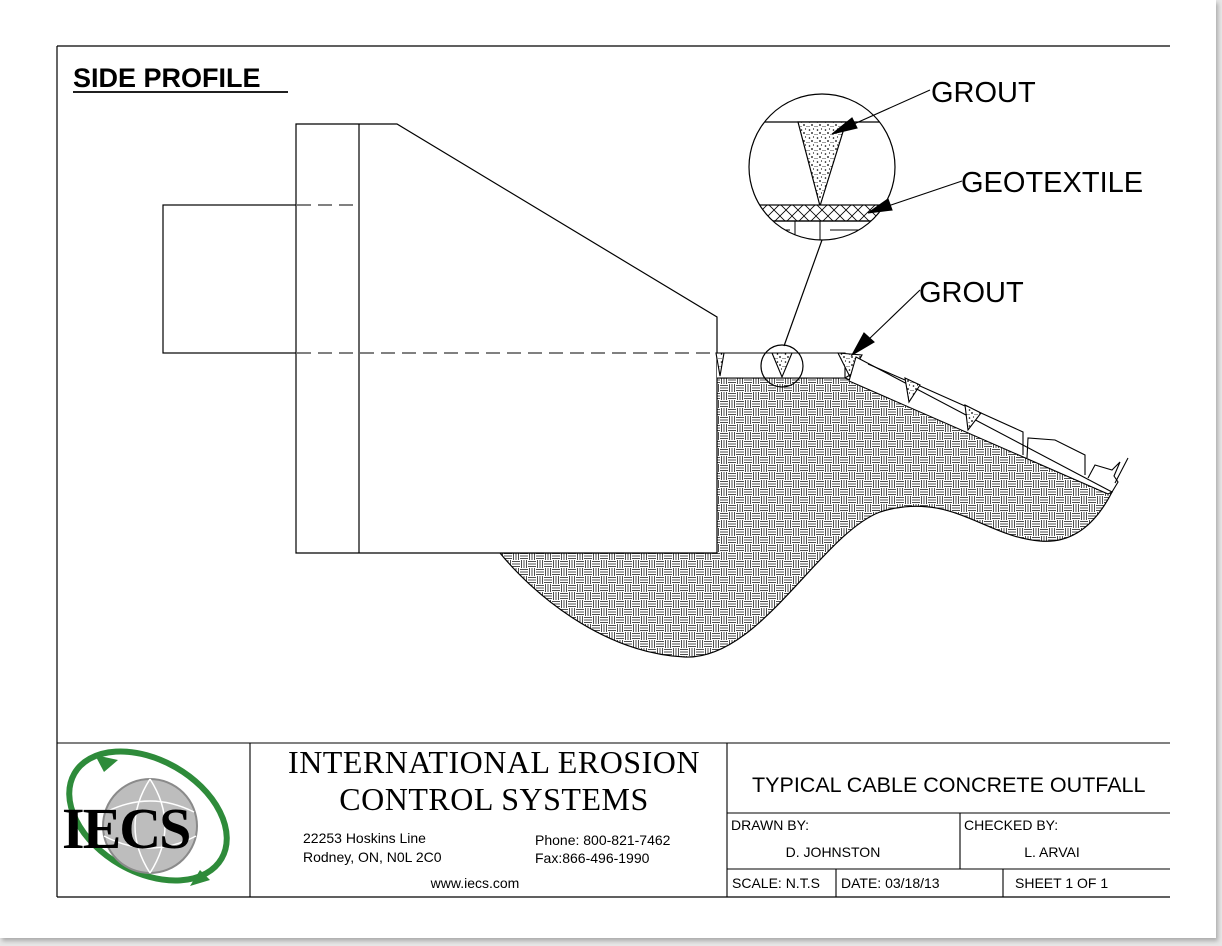 This screenshot has height=946, width=1222. What do you see at coordinates (1052, 852) in the screenshot?
I see `checked-by-value: L. ARVAI` at bounding box center [1052, 852].